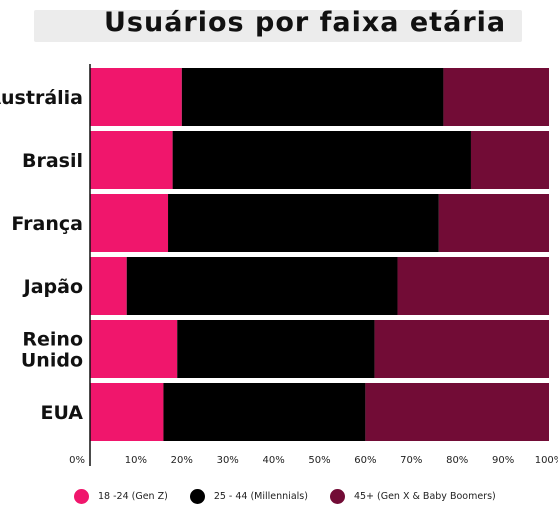  I want to click on category-label: França, so click(47, 224).